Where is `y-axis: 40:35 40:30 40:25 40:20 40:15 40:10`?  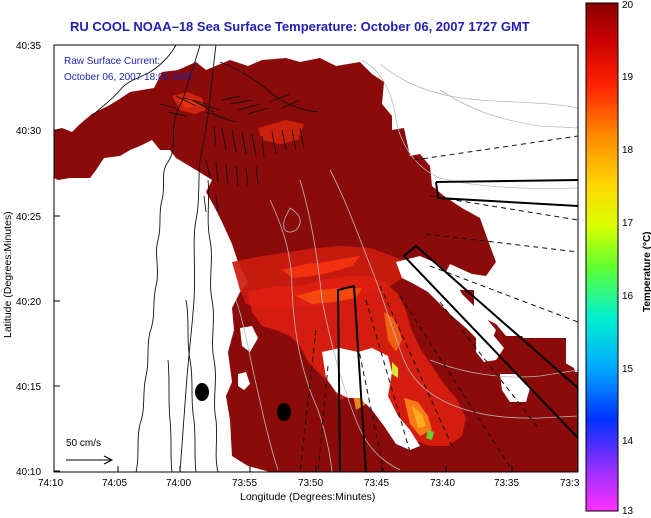 y-axis: 40:35 40:30 40:25 40:20 40:15 40:10 is located at coordinates (38, 259).